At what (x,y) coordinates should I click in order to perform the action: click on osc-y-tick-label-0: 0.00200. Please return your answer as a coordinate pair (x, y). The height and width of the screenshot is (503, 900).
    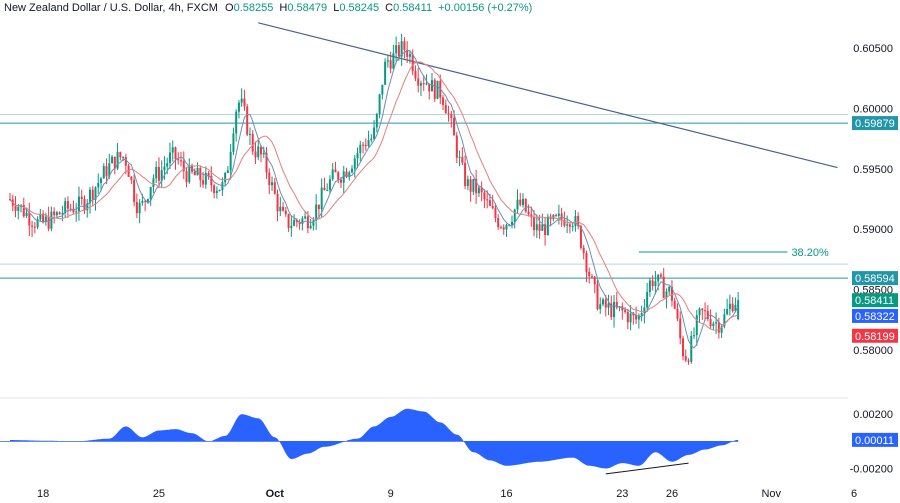
    Looking at the image, I should click on (873, 415).